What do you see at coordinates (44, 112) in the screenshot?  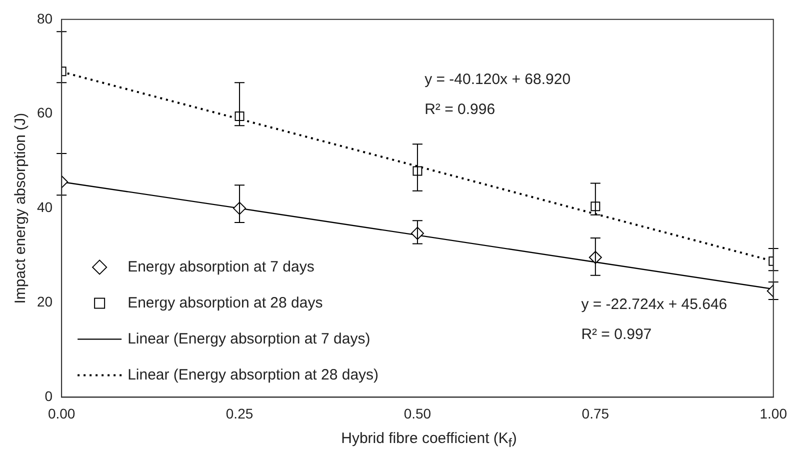 I see `y-tick-label: 60` at bounding box center [44, 112].